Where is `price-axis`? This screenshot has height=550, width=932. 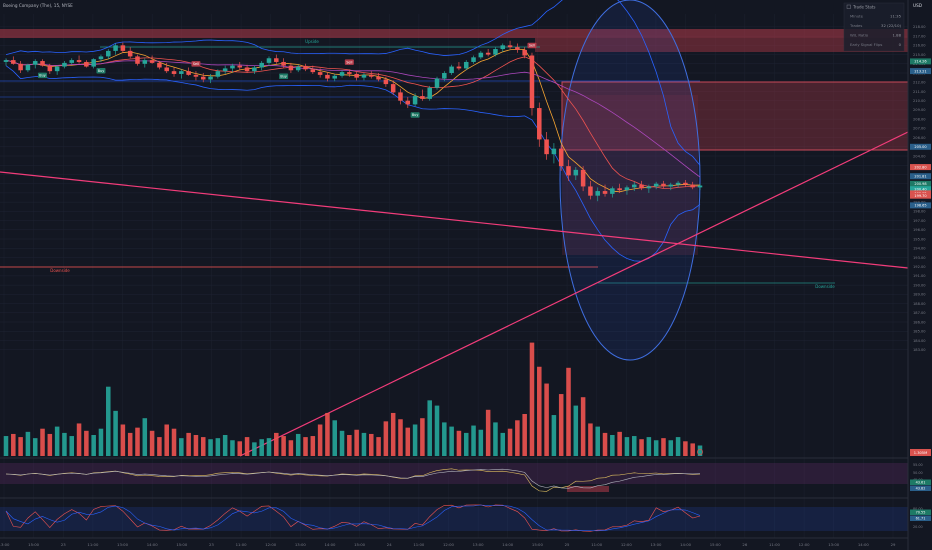
price-axis is located at coordinates (920, 275).